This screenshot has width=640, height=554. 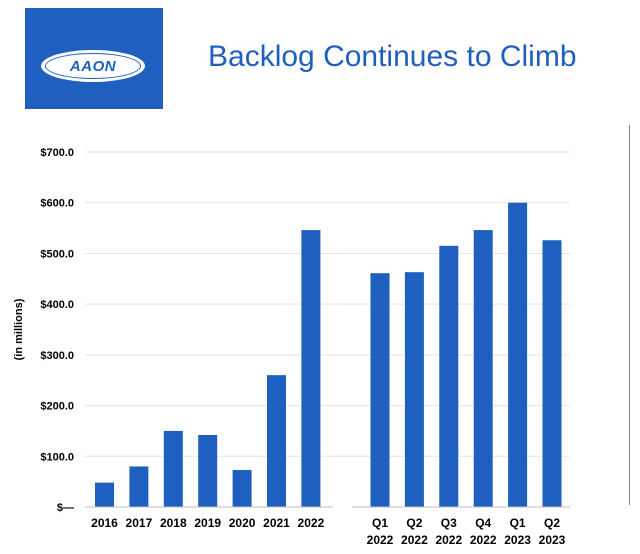 I want to click on page-title: Backlog Continues to Climb, so click(x=392, y=56).